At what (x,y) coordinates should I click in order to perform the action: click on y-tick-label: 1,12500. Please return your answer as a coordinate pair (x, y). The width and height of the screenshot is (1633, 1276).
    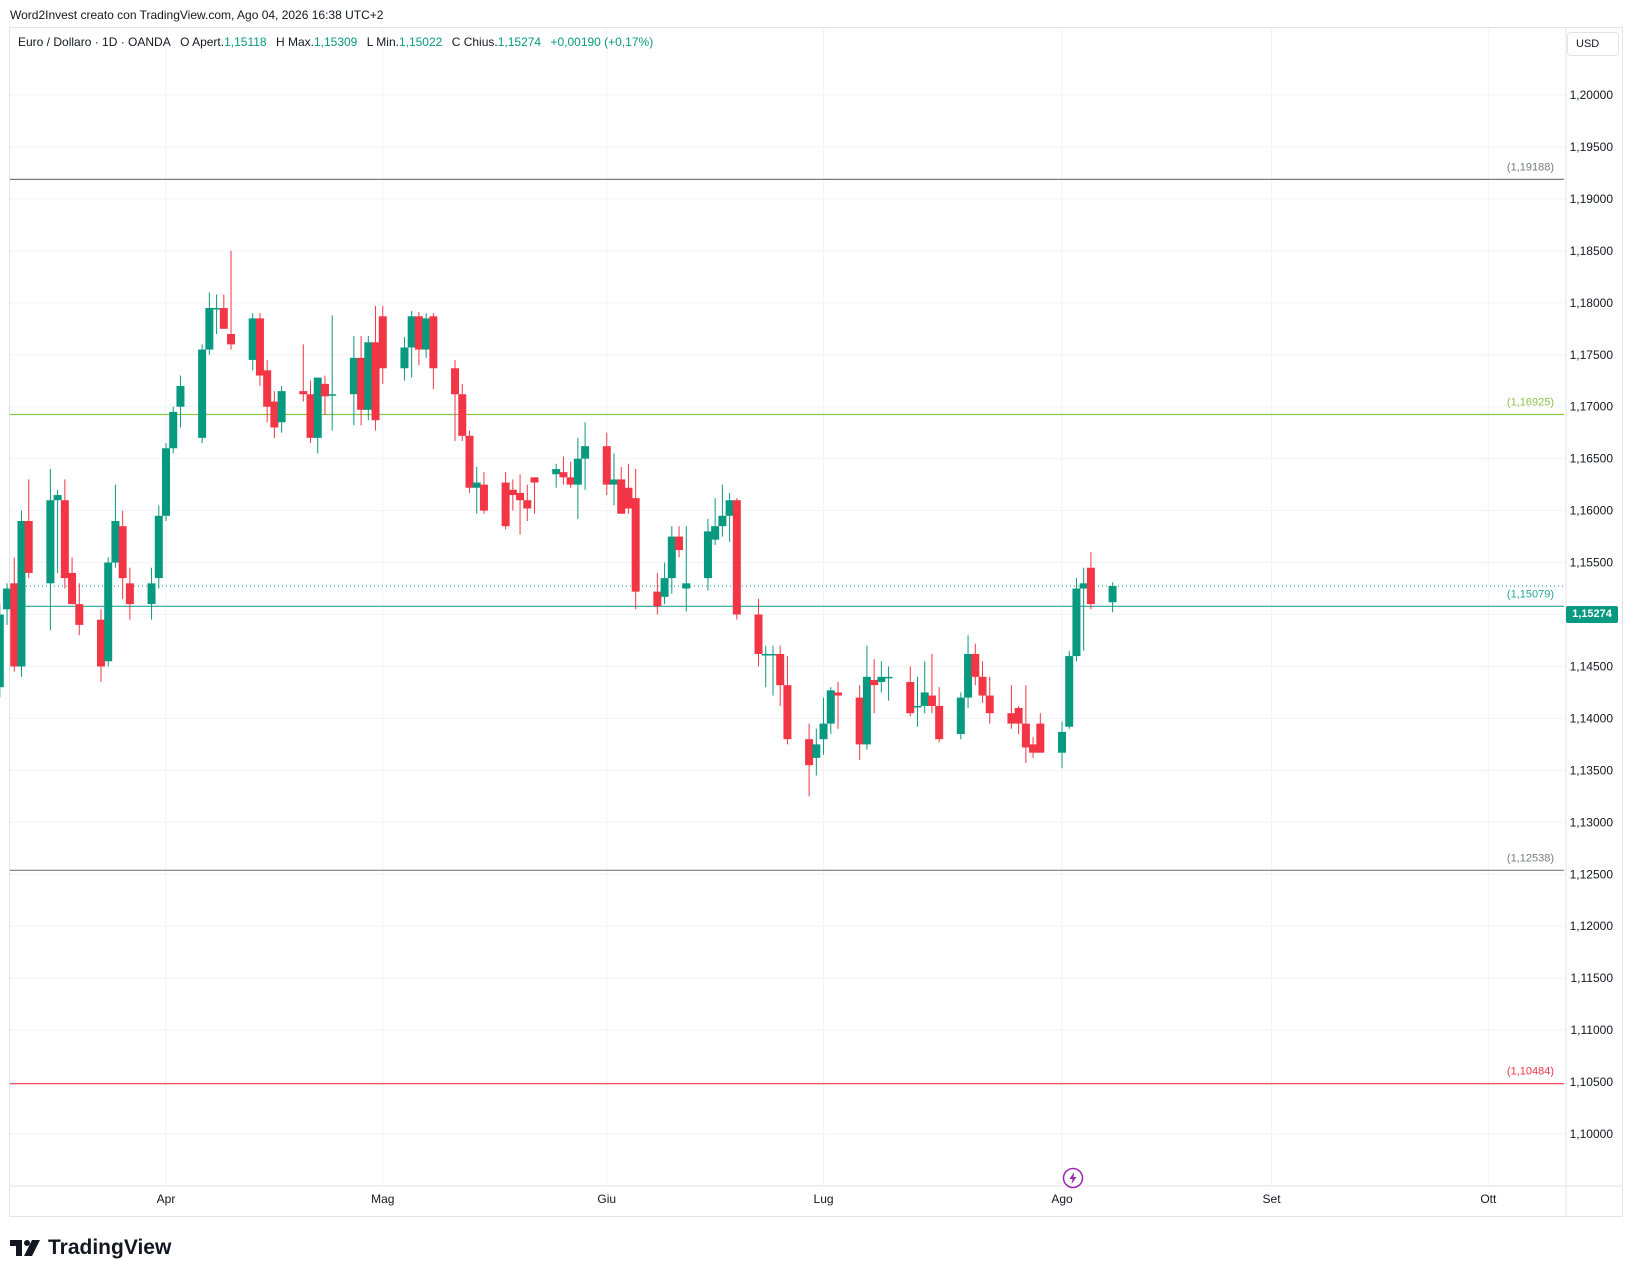
    Looking at the image, I should click on (1592, 874).